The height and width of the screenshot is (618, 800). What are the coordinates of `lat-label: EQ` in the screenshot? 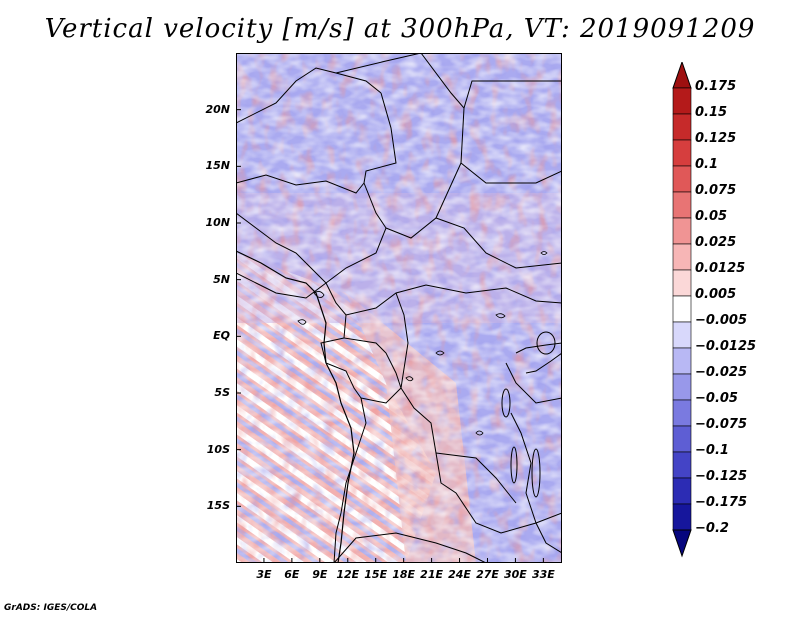 It's located at (221, 336).